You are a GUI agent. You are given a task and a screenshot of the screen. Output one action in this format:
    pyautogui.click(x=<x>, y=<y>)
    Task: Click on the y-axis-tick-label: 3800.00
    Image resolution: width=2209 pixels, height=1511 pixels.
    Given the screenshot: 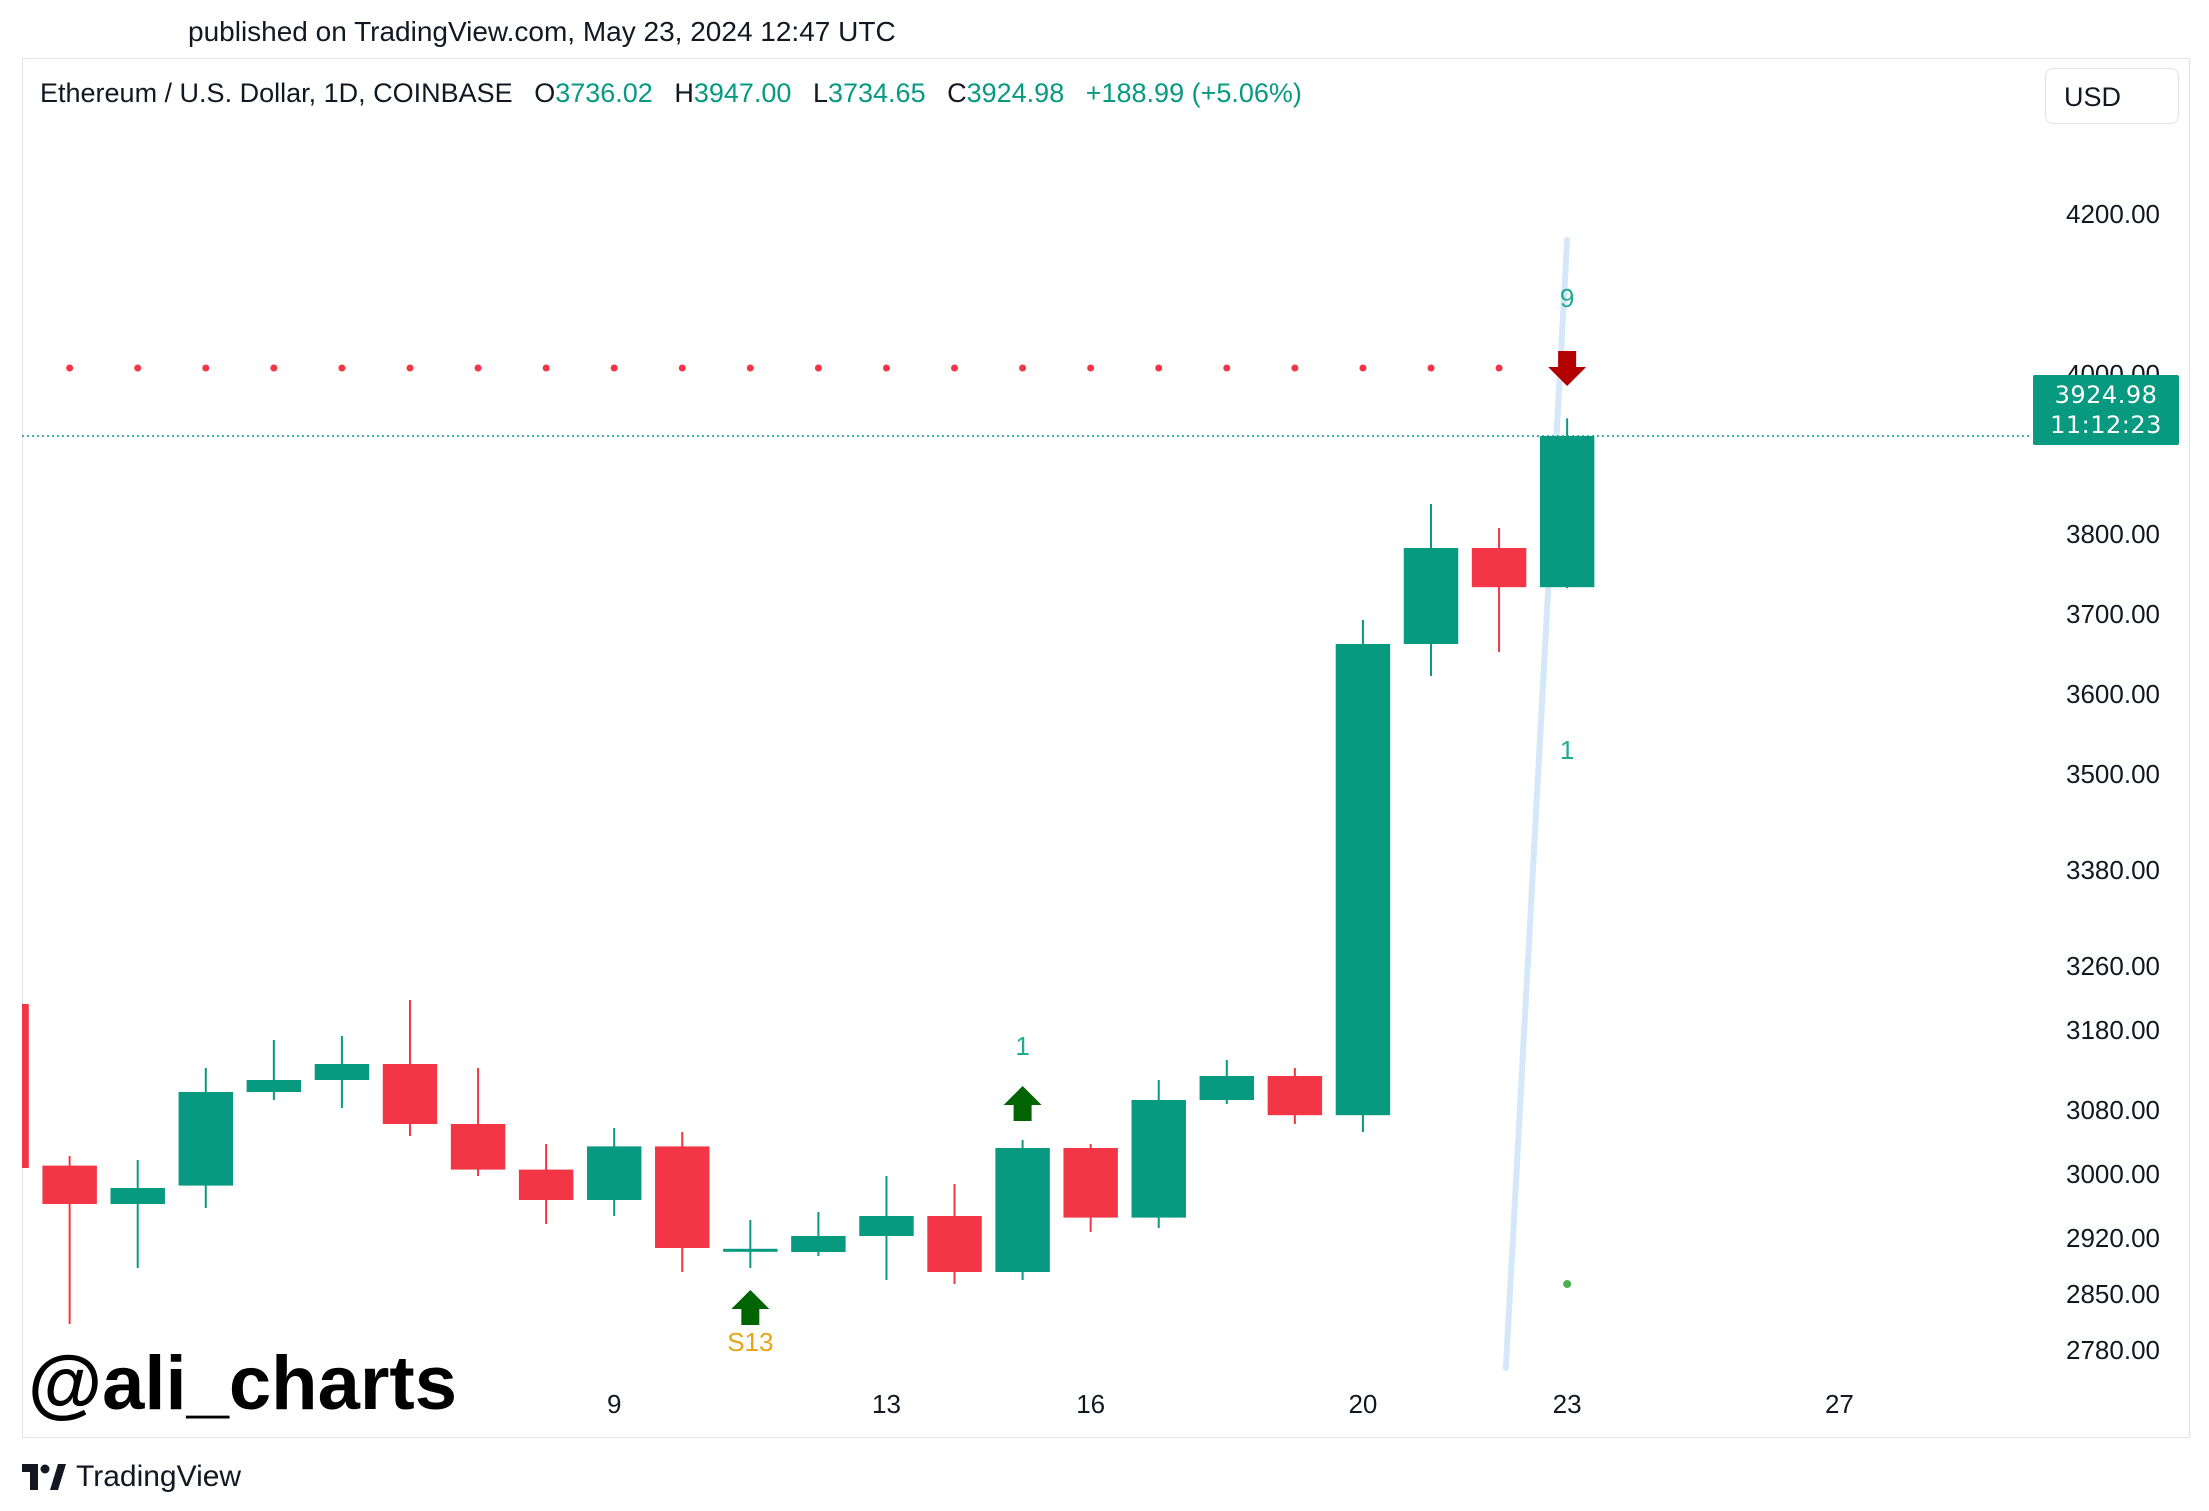 What is the action you would take?
    pyautogui.click(x=2113, y=534)
    